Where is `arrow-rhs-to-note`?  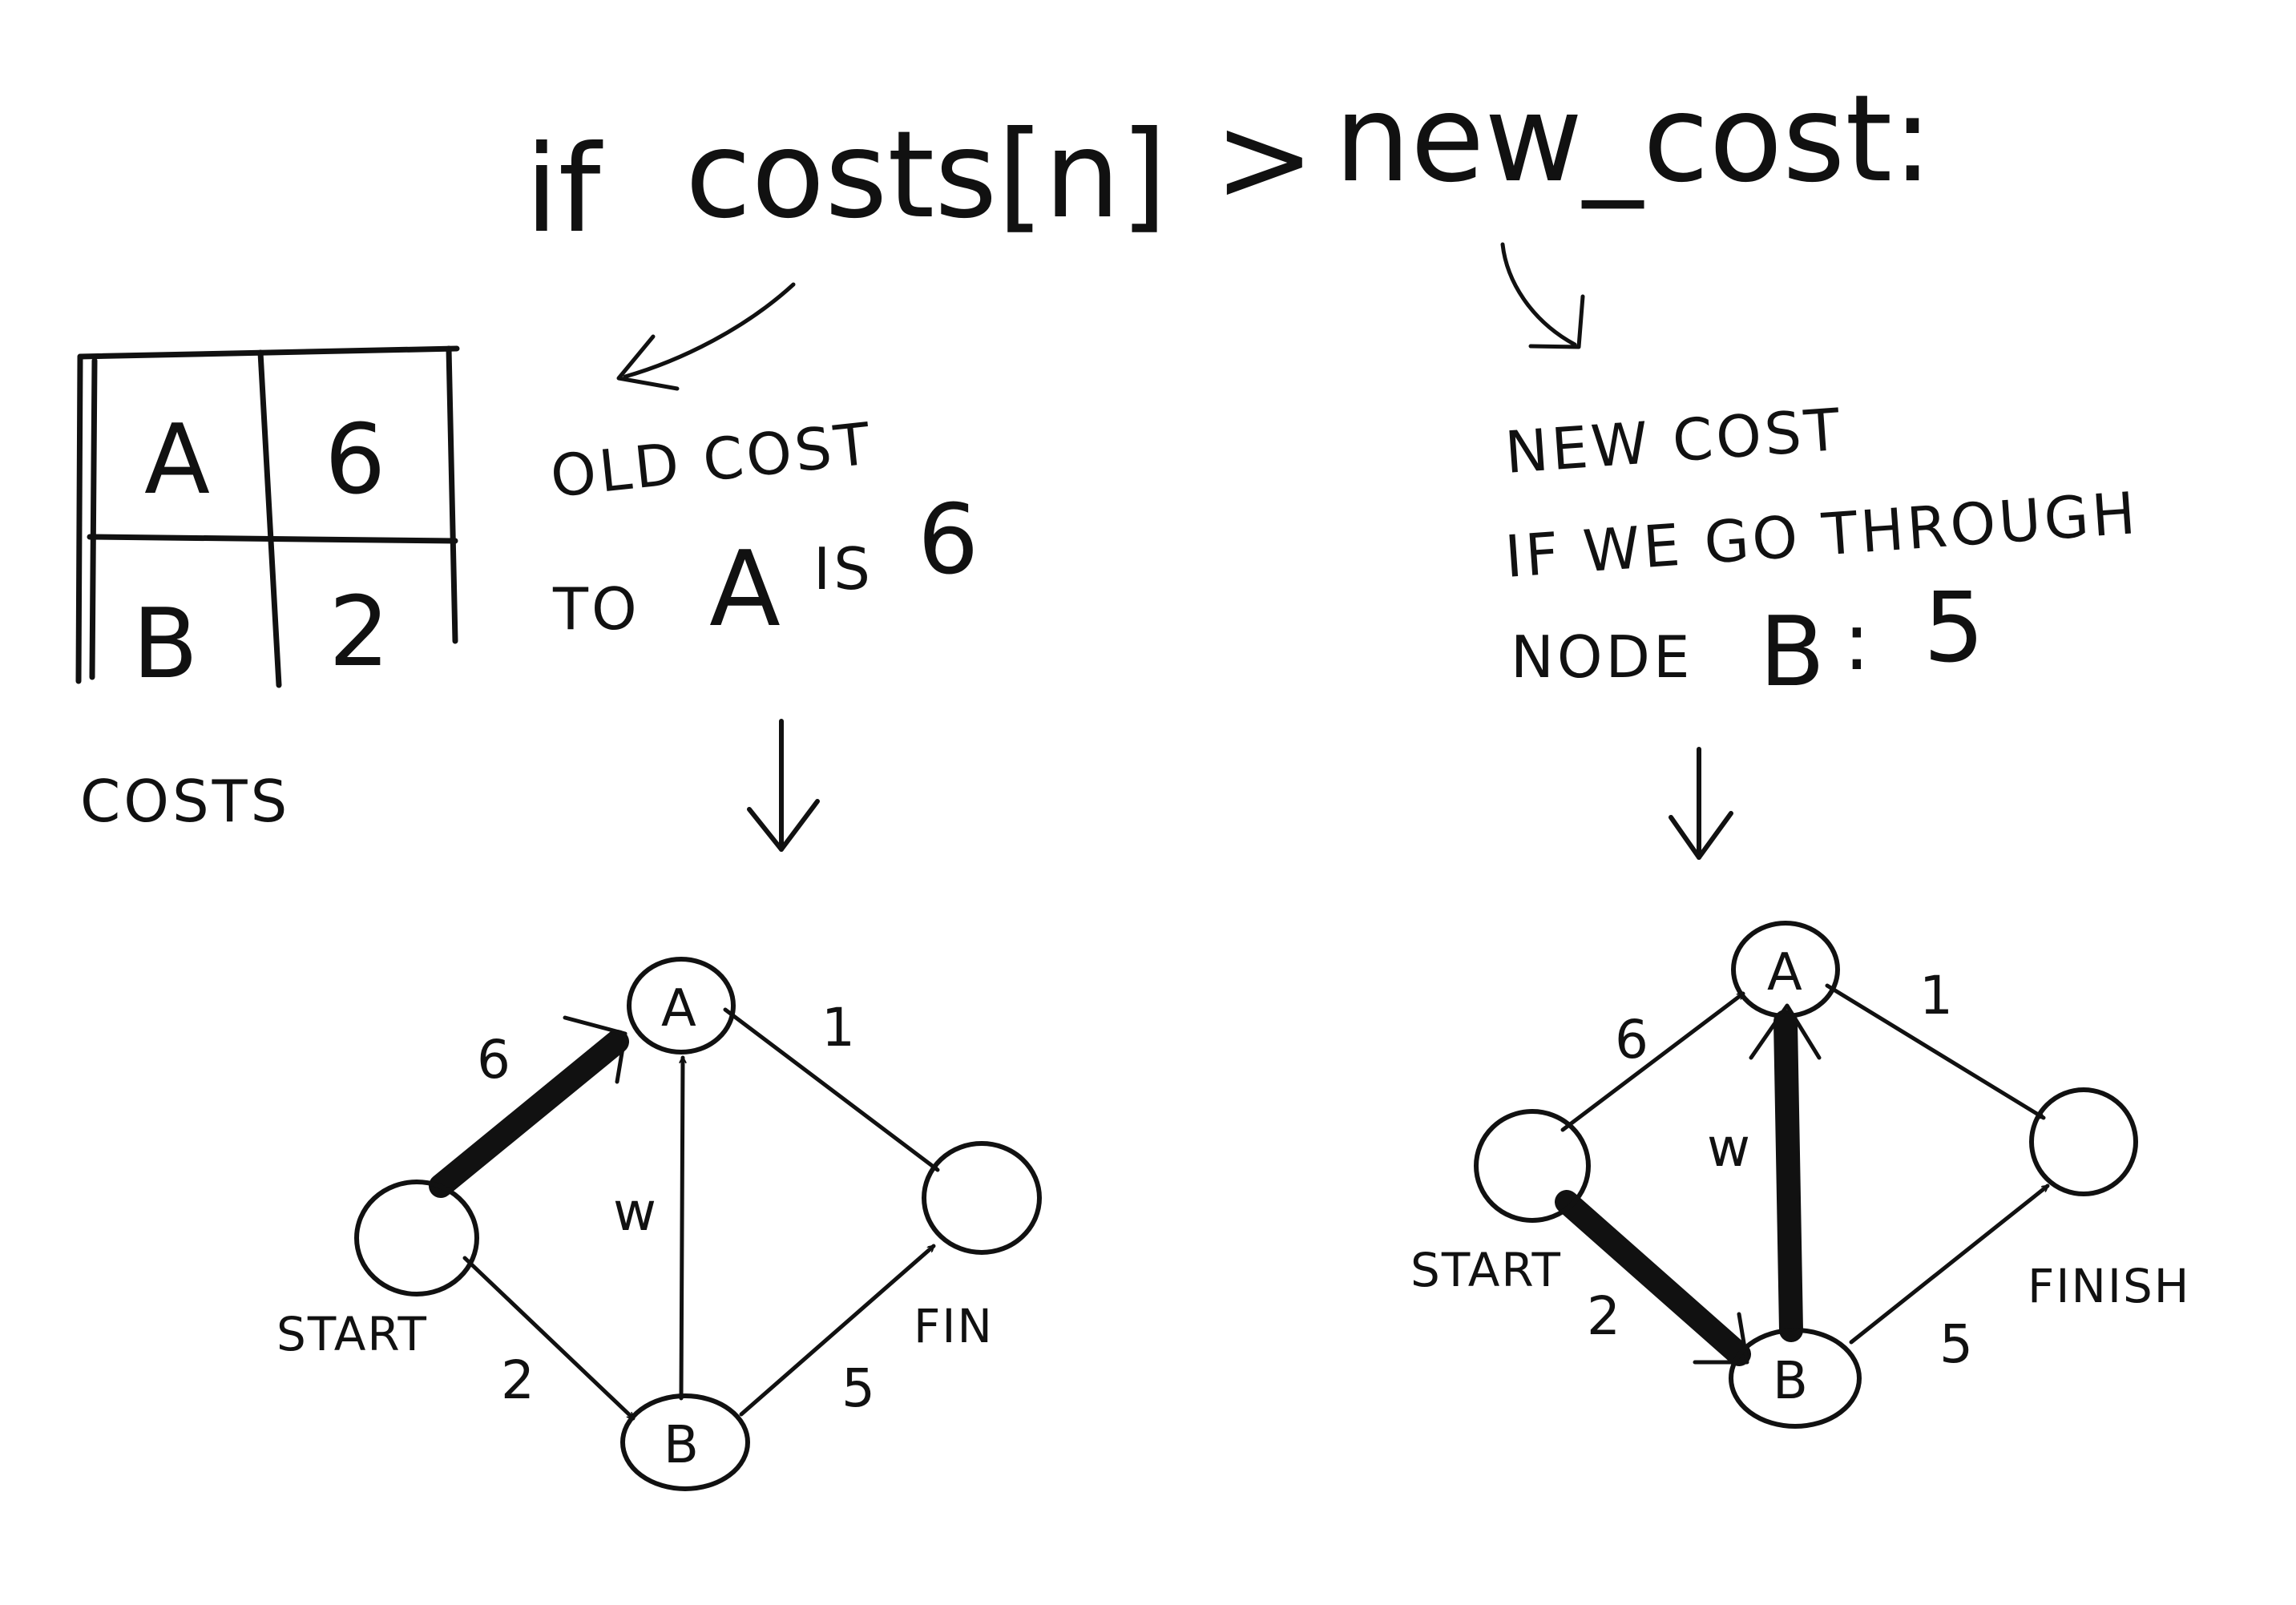 arrow-rhs-to-note is located at coordinates (1538, 294).